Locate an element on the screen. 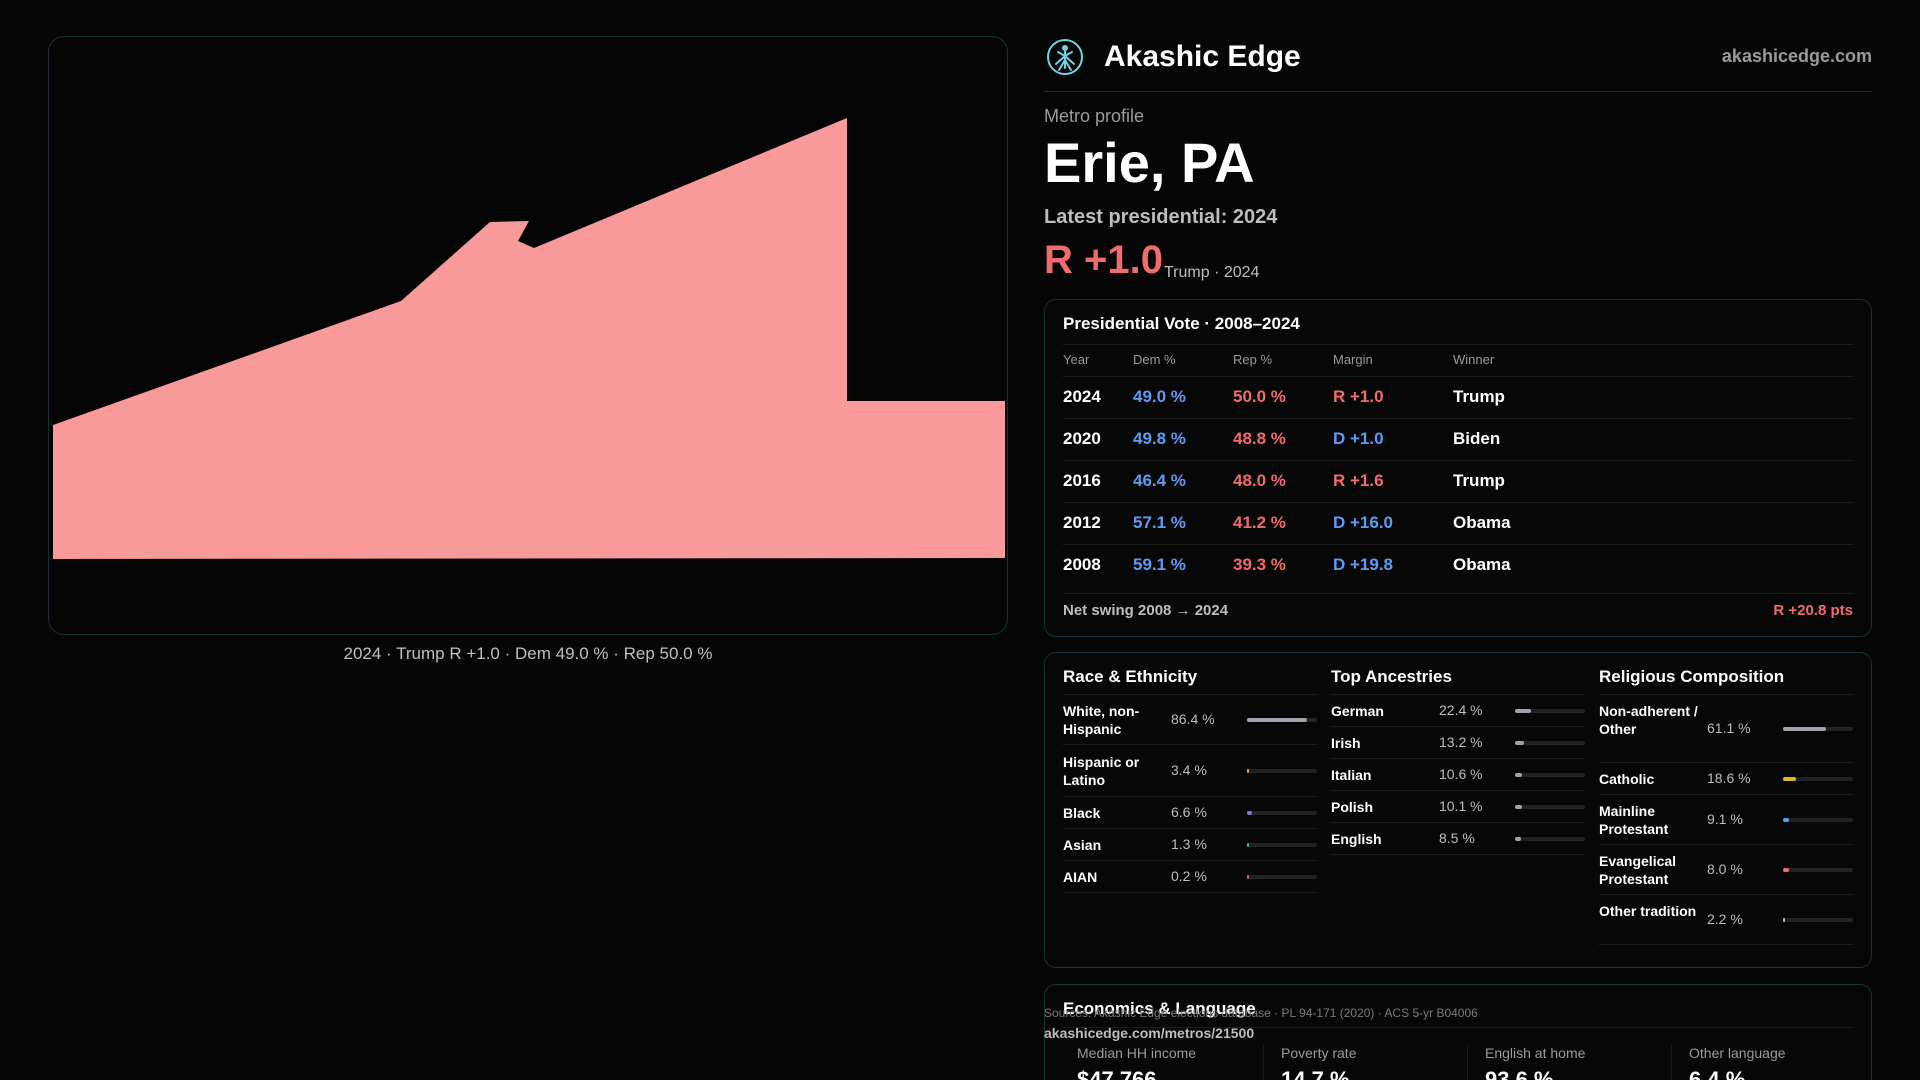  religious-composition-title: Religious Composition is located at coordinates (1726, 681).